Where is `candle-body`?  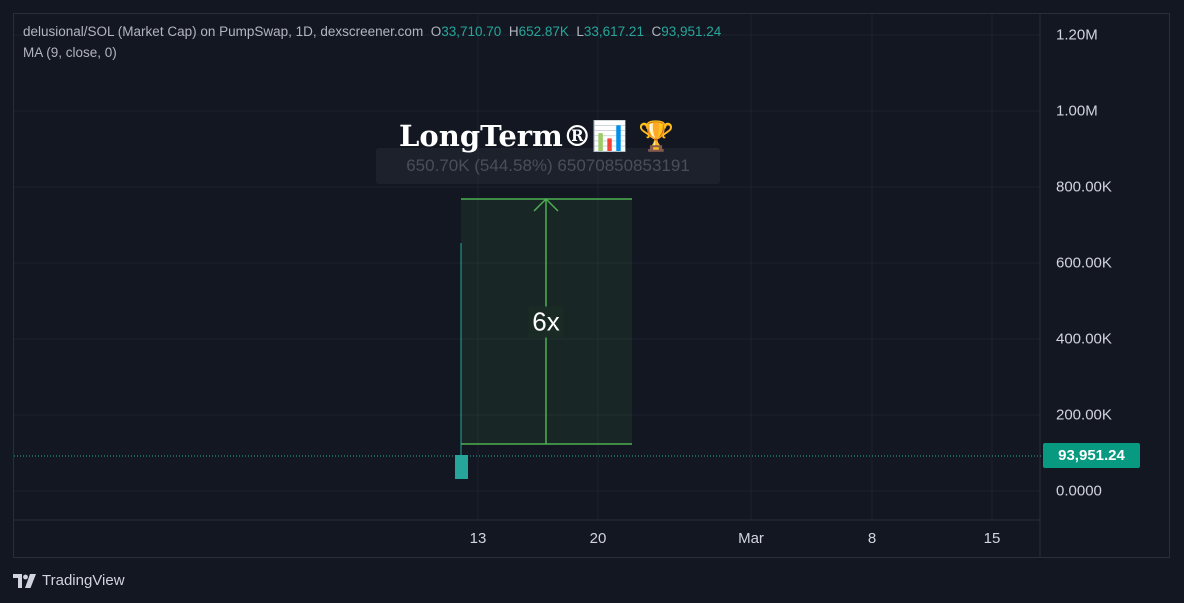 candle-body is located at coordinates (461, 467).